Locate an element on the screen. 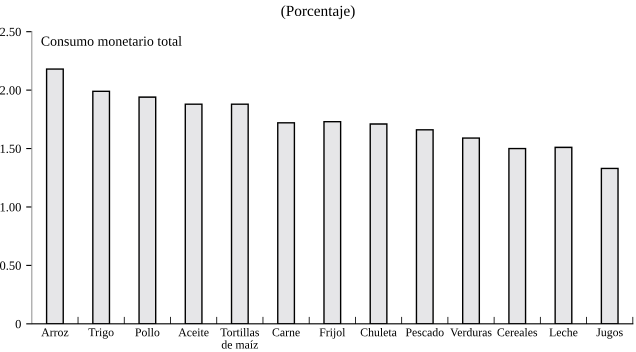 Image resolution: width=636 pixels, height=352 pixels. x-tick-label: Verduras is located at coordinates (471, 332).